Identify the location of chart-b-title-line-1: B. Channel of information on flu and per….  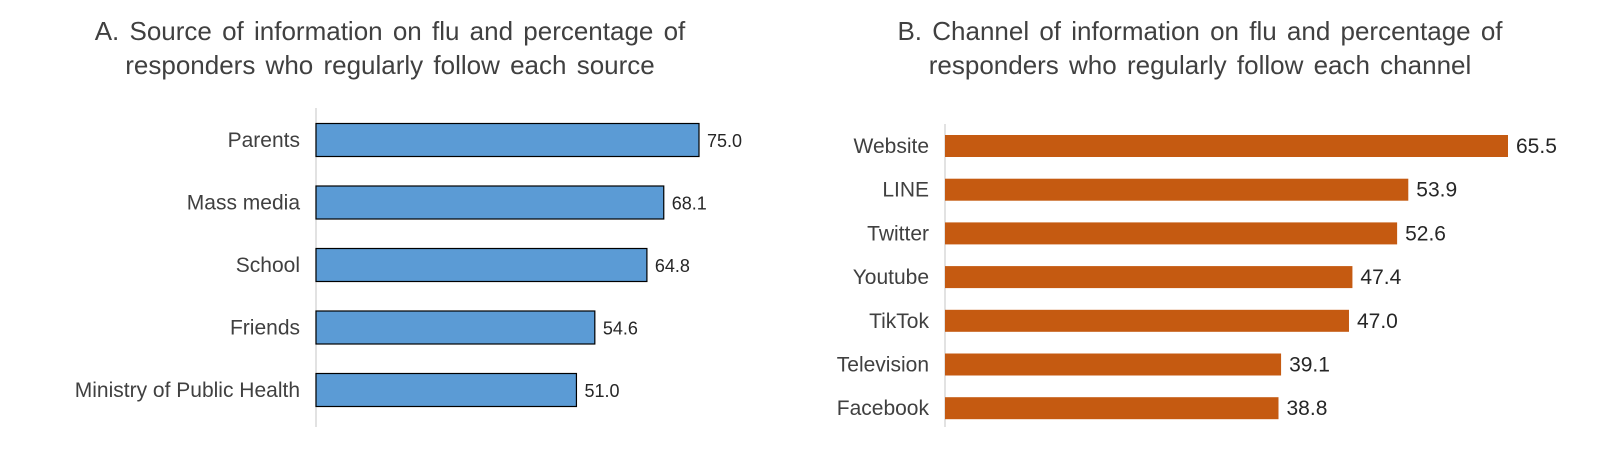
(1200, 31).